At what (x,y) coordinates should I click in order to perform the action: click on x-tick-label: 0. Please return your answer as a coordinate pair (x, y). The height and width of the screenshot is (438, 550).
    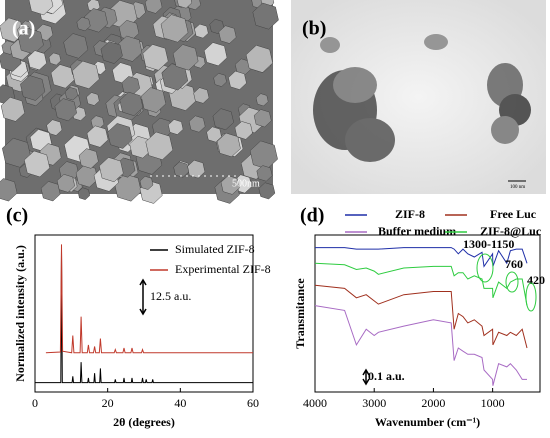
    Looking at the image, I should click on (35, 403).